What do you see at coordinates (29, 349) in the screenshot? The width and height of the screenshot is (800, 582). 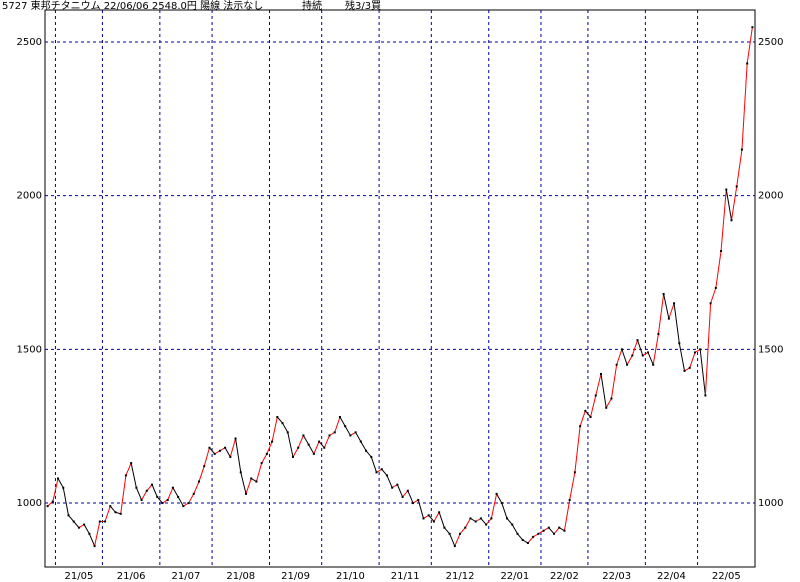 I see `y-tick-label: 1500` at bounding box center [29, 349].